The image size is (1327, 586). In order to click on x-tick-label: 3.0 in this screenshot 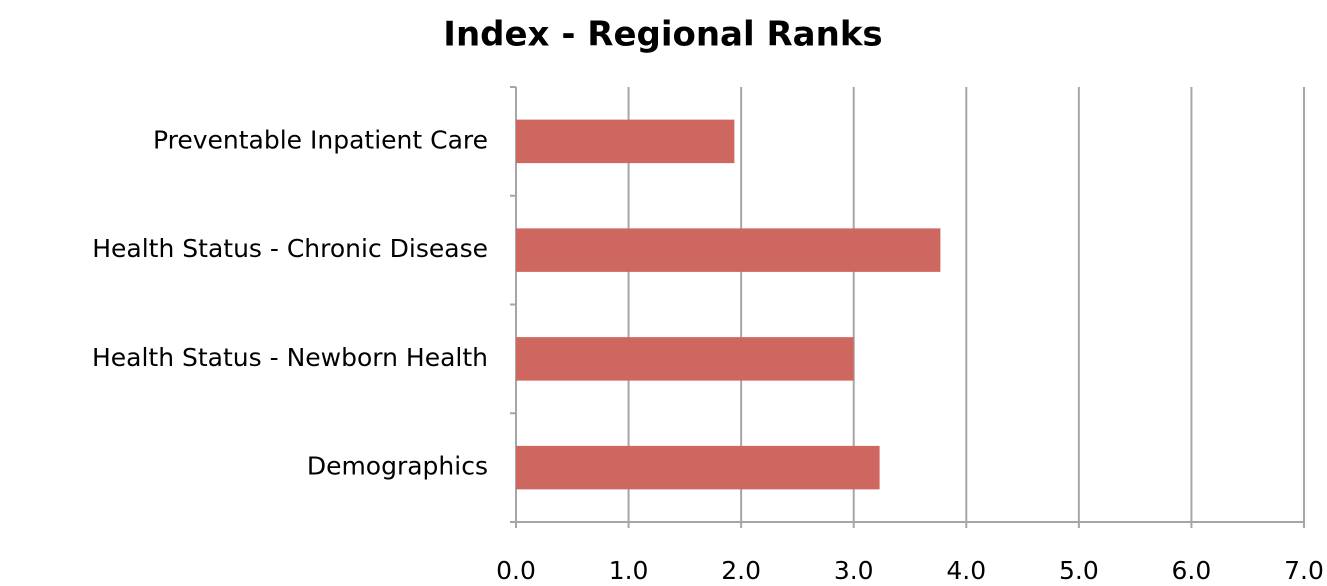, I will do `click(854, 570)`.